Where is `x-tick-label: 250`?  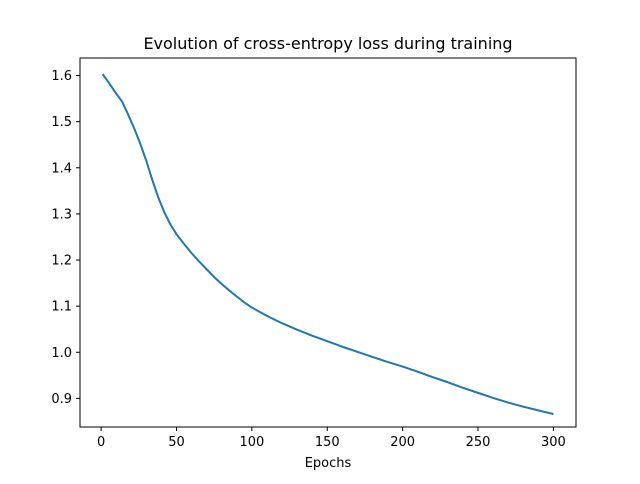
x-tick-label: 250 is located at coordinates (478, 442).